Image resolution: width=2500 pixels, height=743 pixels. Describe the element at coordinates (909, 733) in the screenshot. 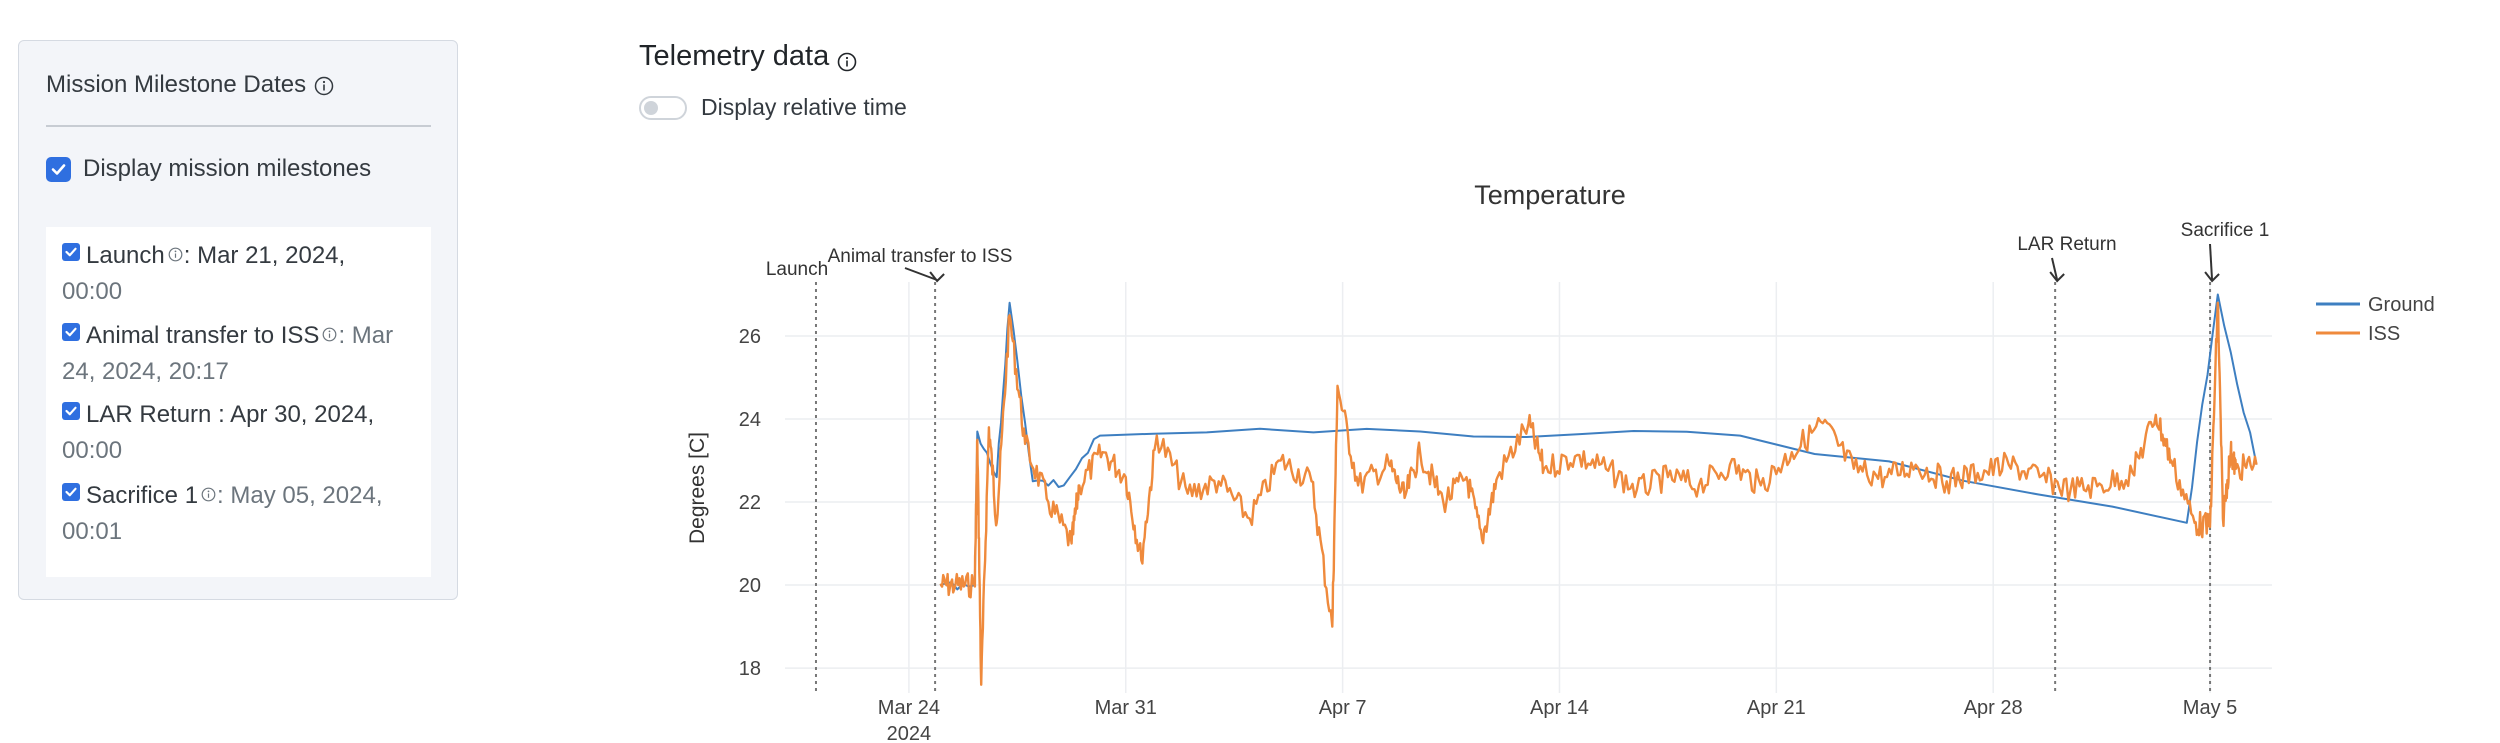

I see `x-tick-sublabel: 2024` at that location.